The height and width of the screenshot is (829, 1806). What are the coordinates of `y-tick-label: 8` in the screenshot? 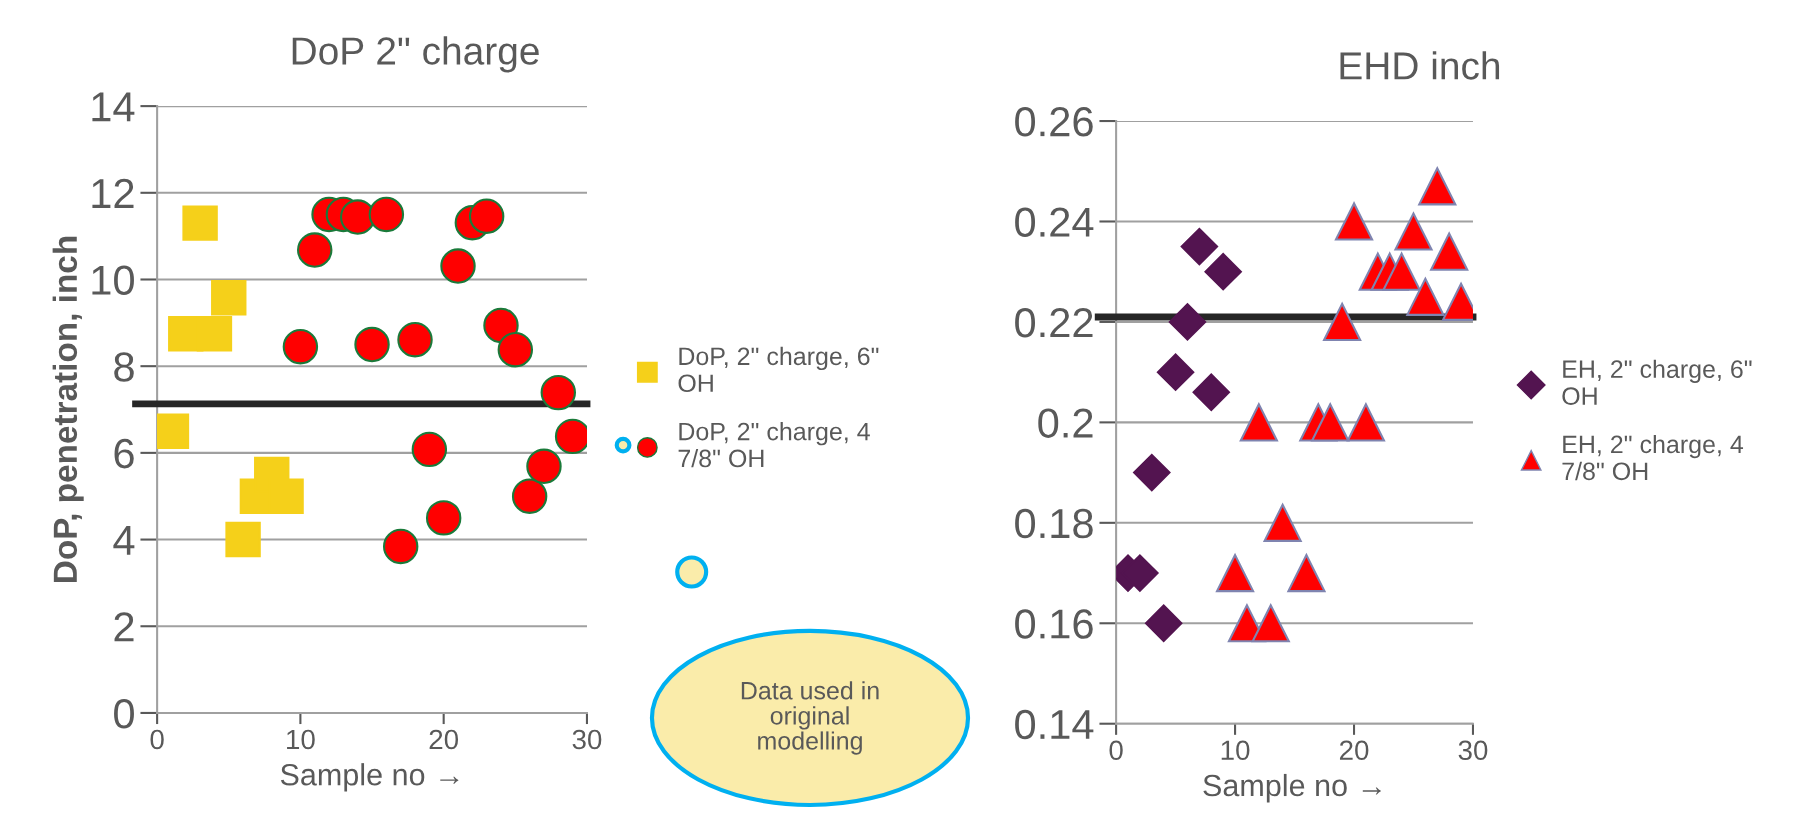 It's located at (124, 367).